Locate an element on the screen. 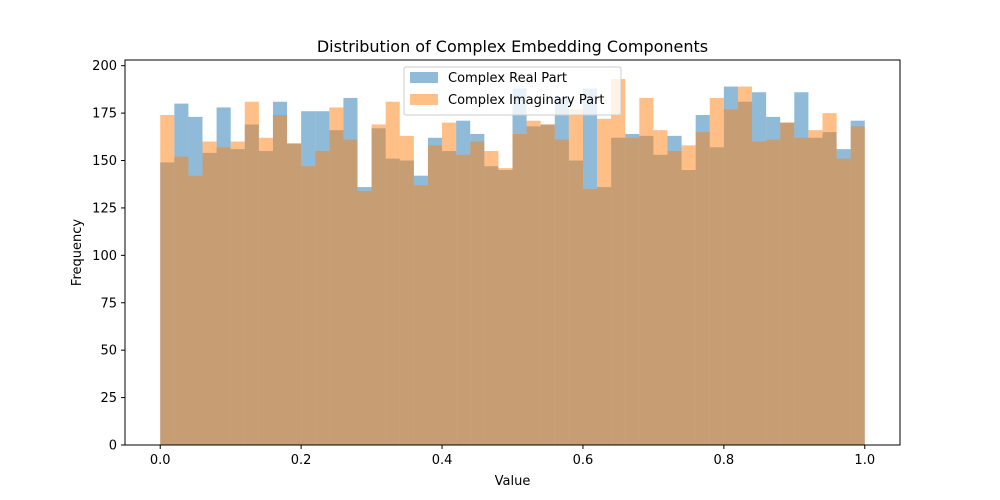  y-tick-label: 175 is located at coordinates (104, 114).